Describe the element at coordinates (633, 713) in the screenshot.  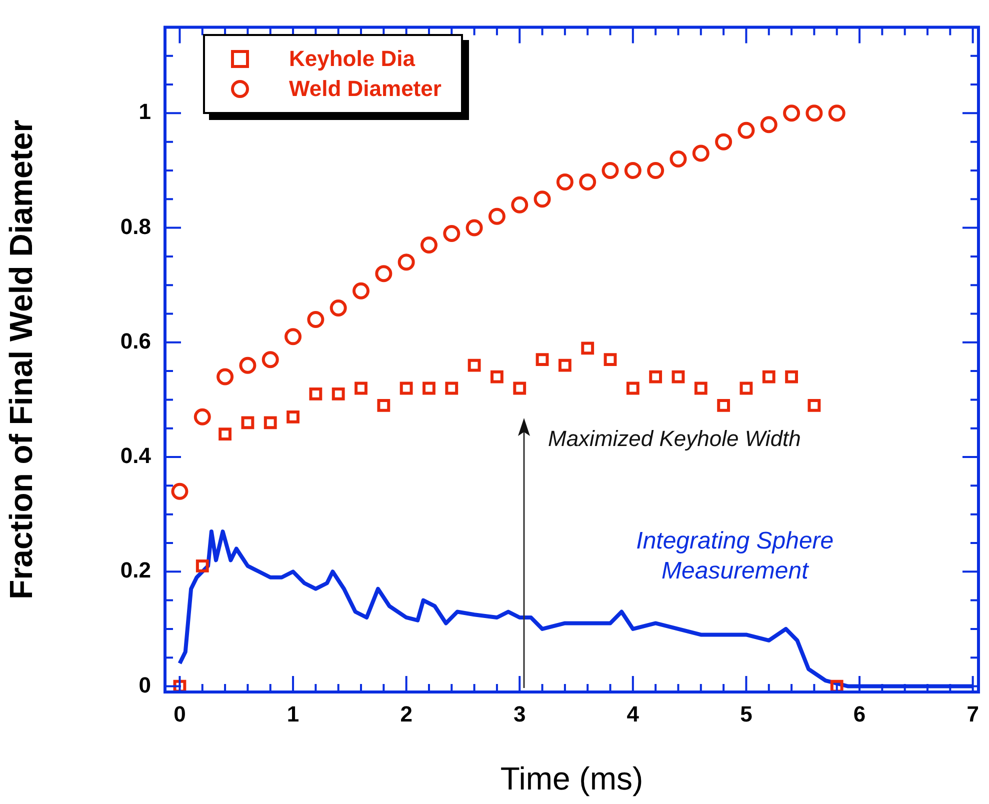
I see `x-tick-label: 4` at that location.